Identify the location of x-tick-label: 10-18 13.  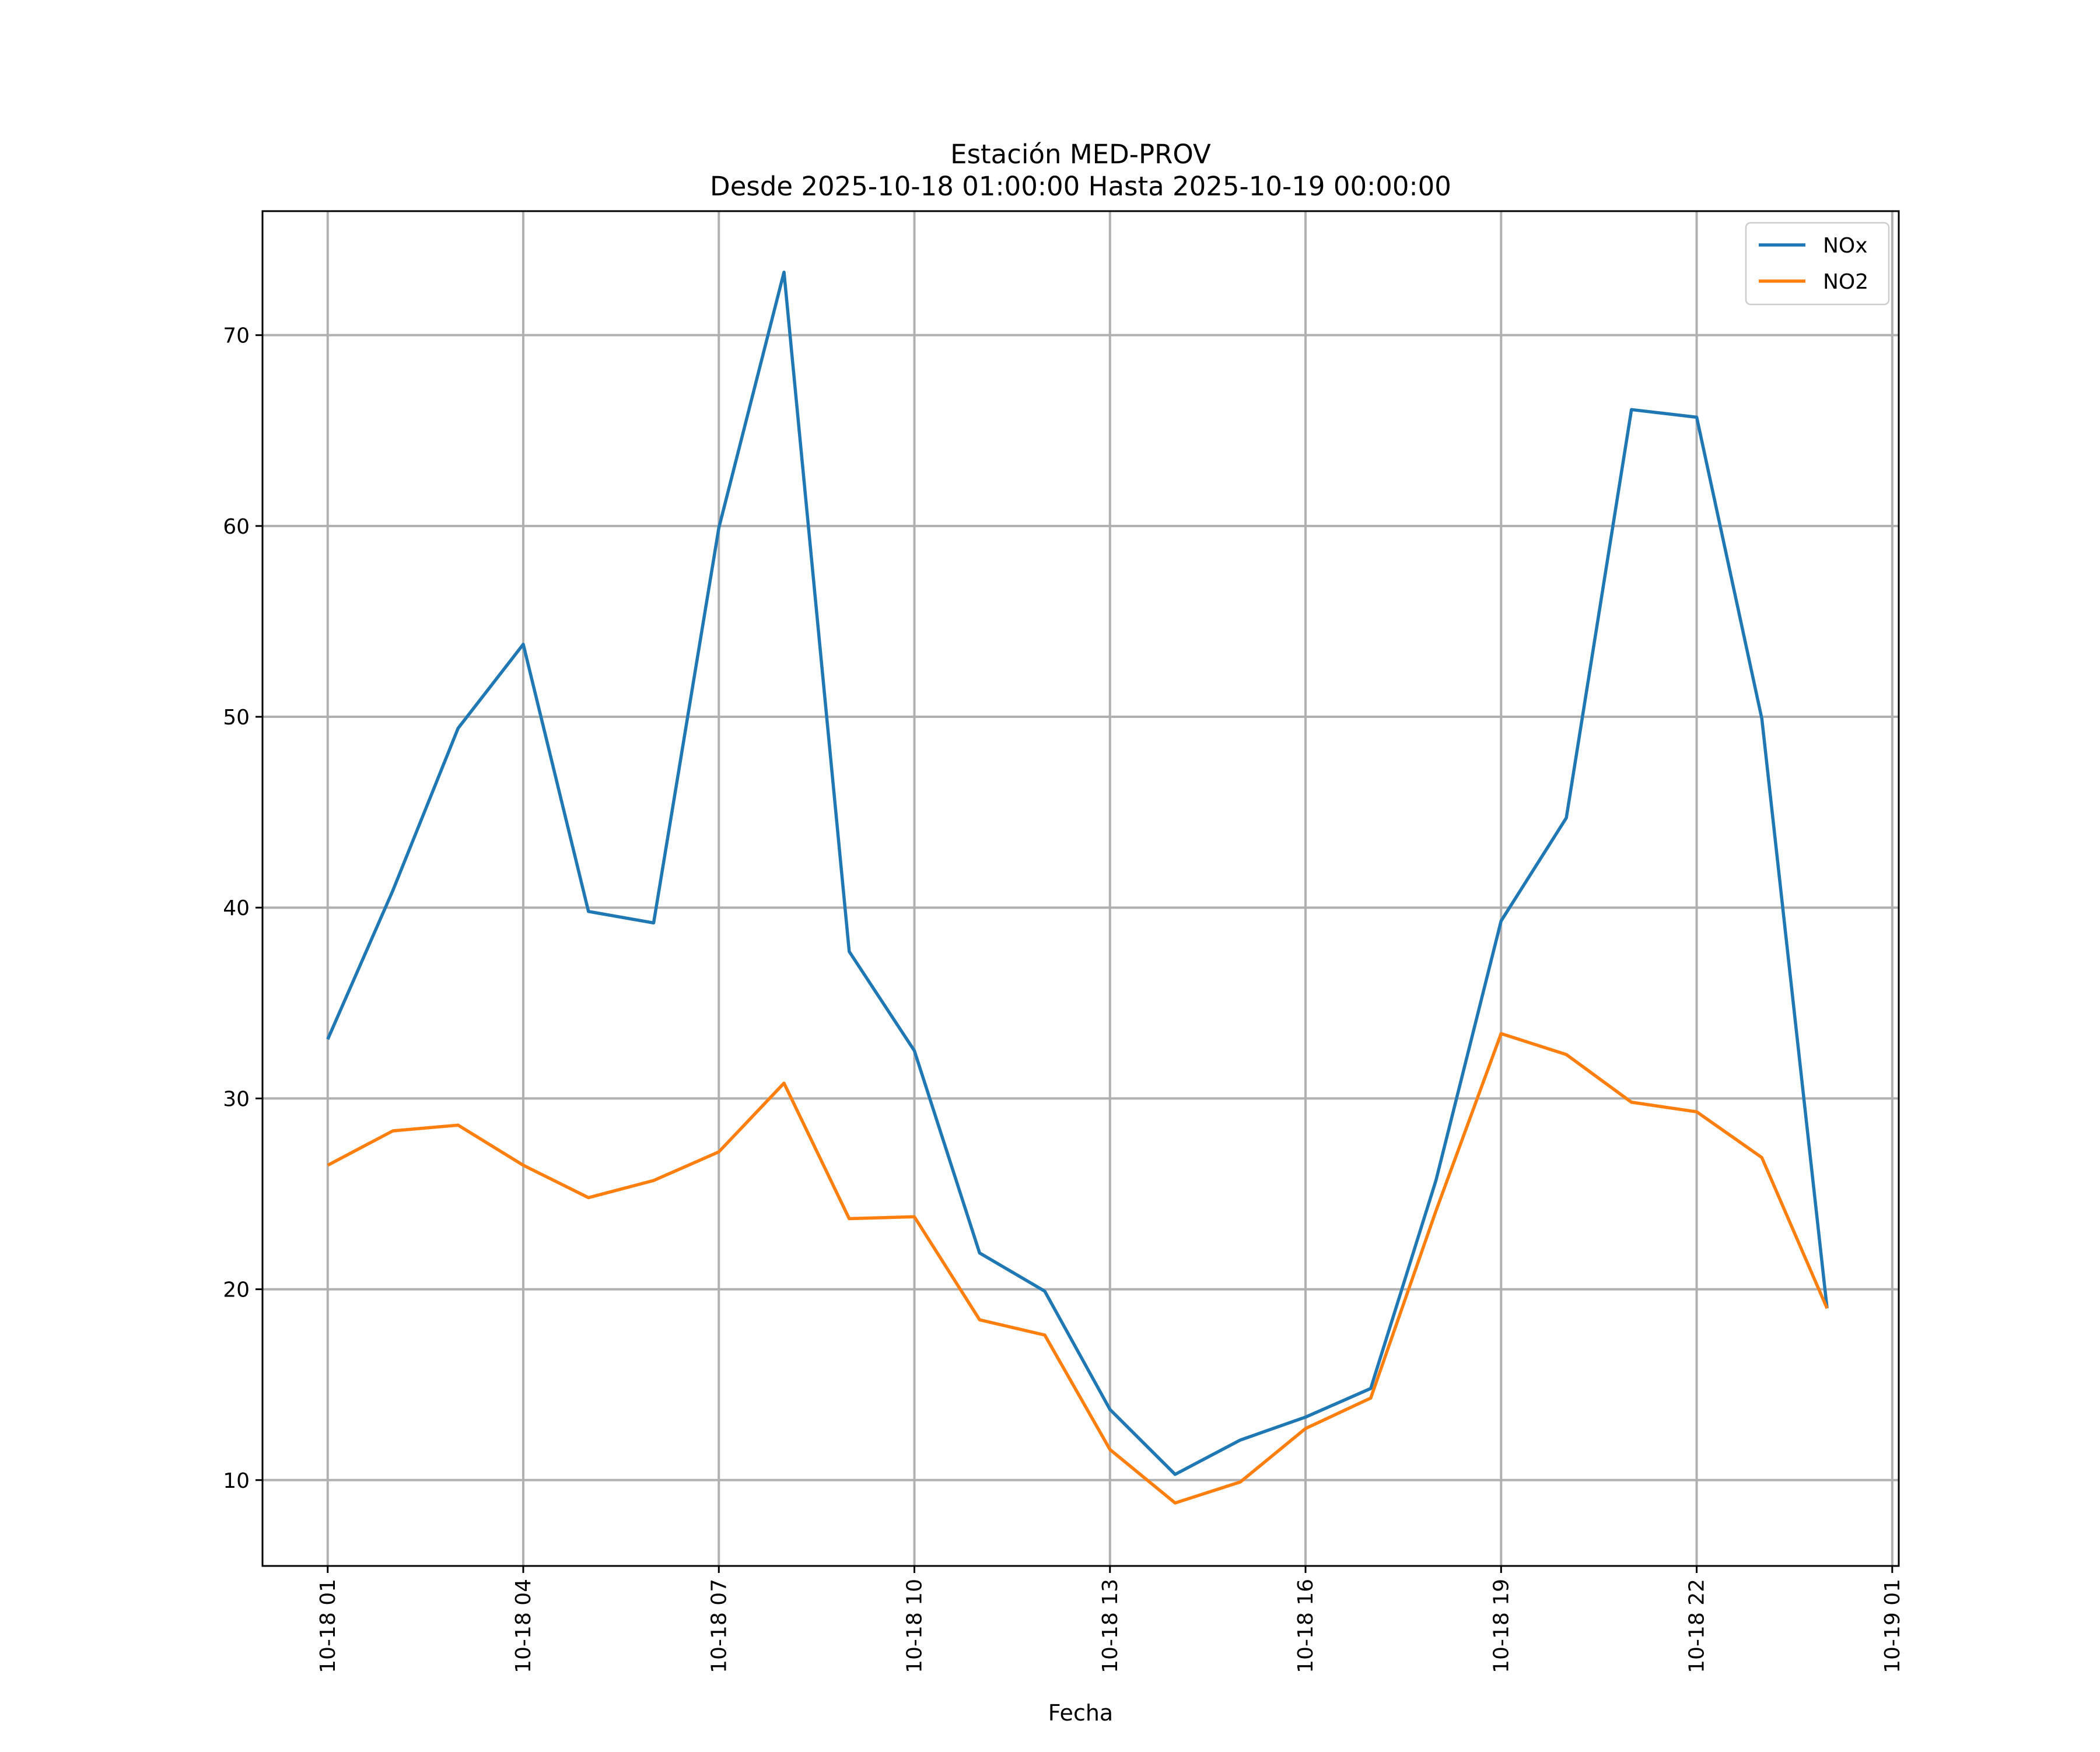
(1110, 1626).